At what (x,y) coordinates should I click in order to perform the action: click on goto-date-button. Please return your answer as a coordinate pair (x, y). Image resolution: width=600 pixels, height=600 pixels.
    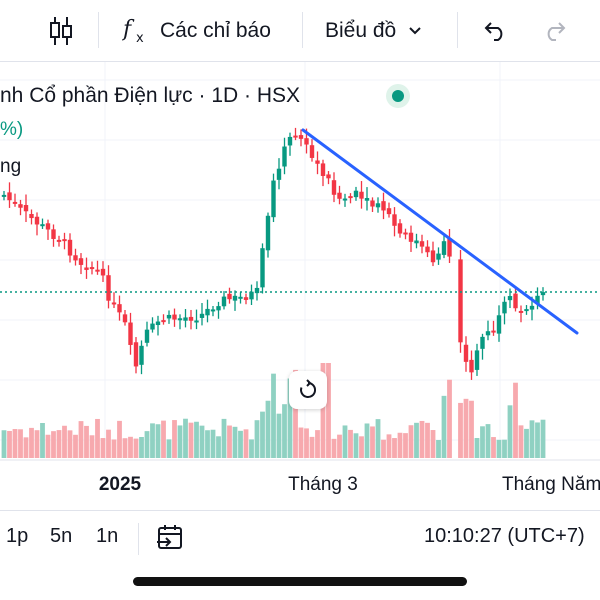
    Looking at the image, I should click on (171, 541).